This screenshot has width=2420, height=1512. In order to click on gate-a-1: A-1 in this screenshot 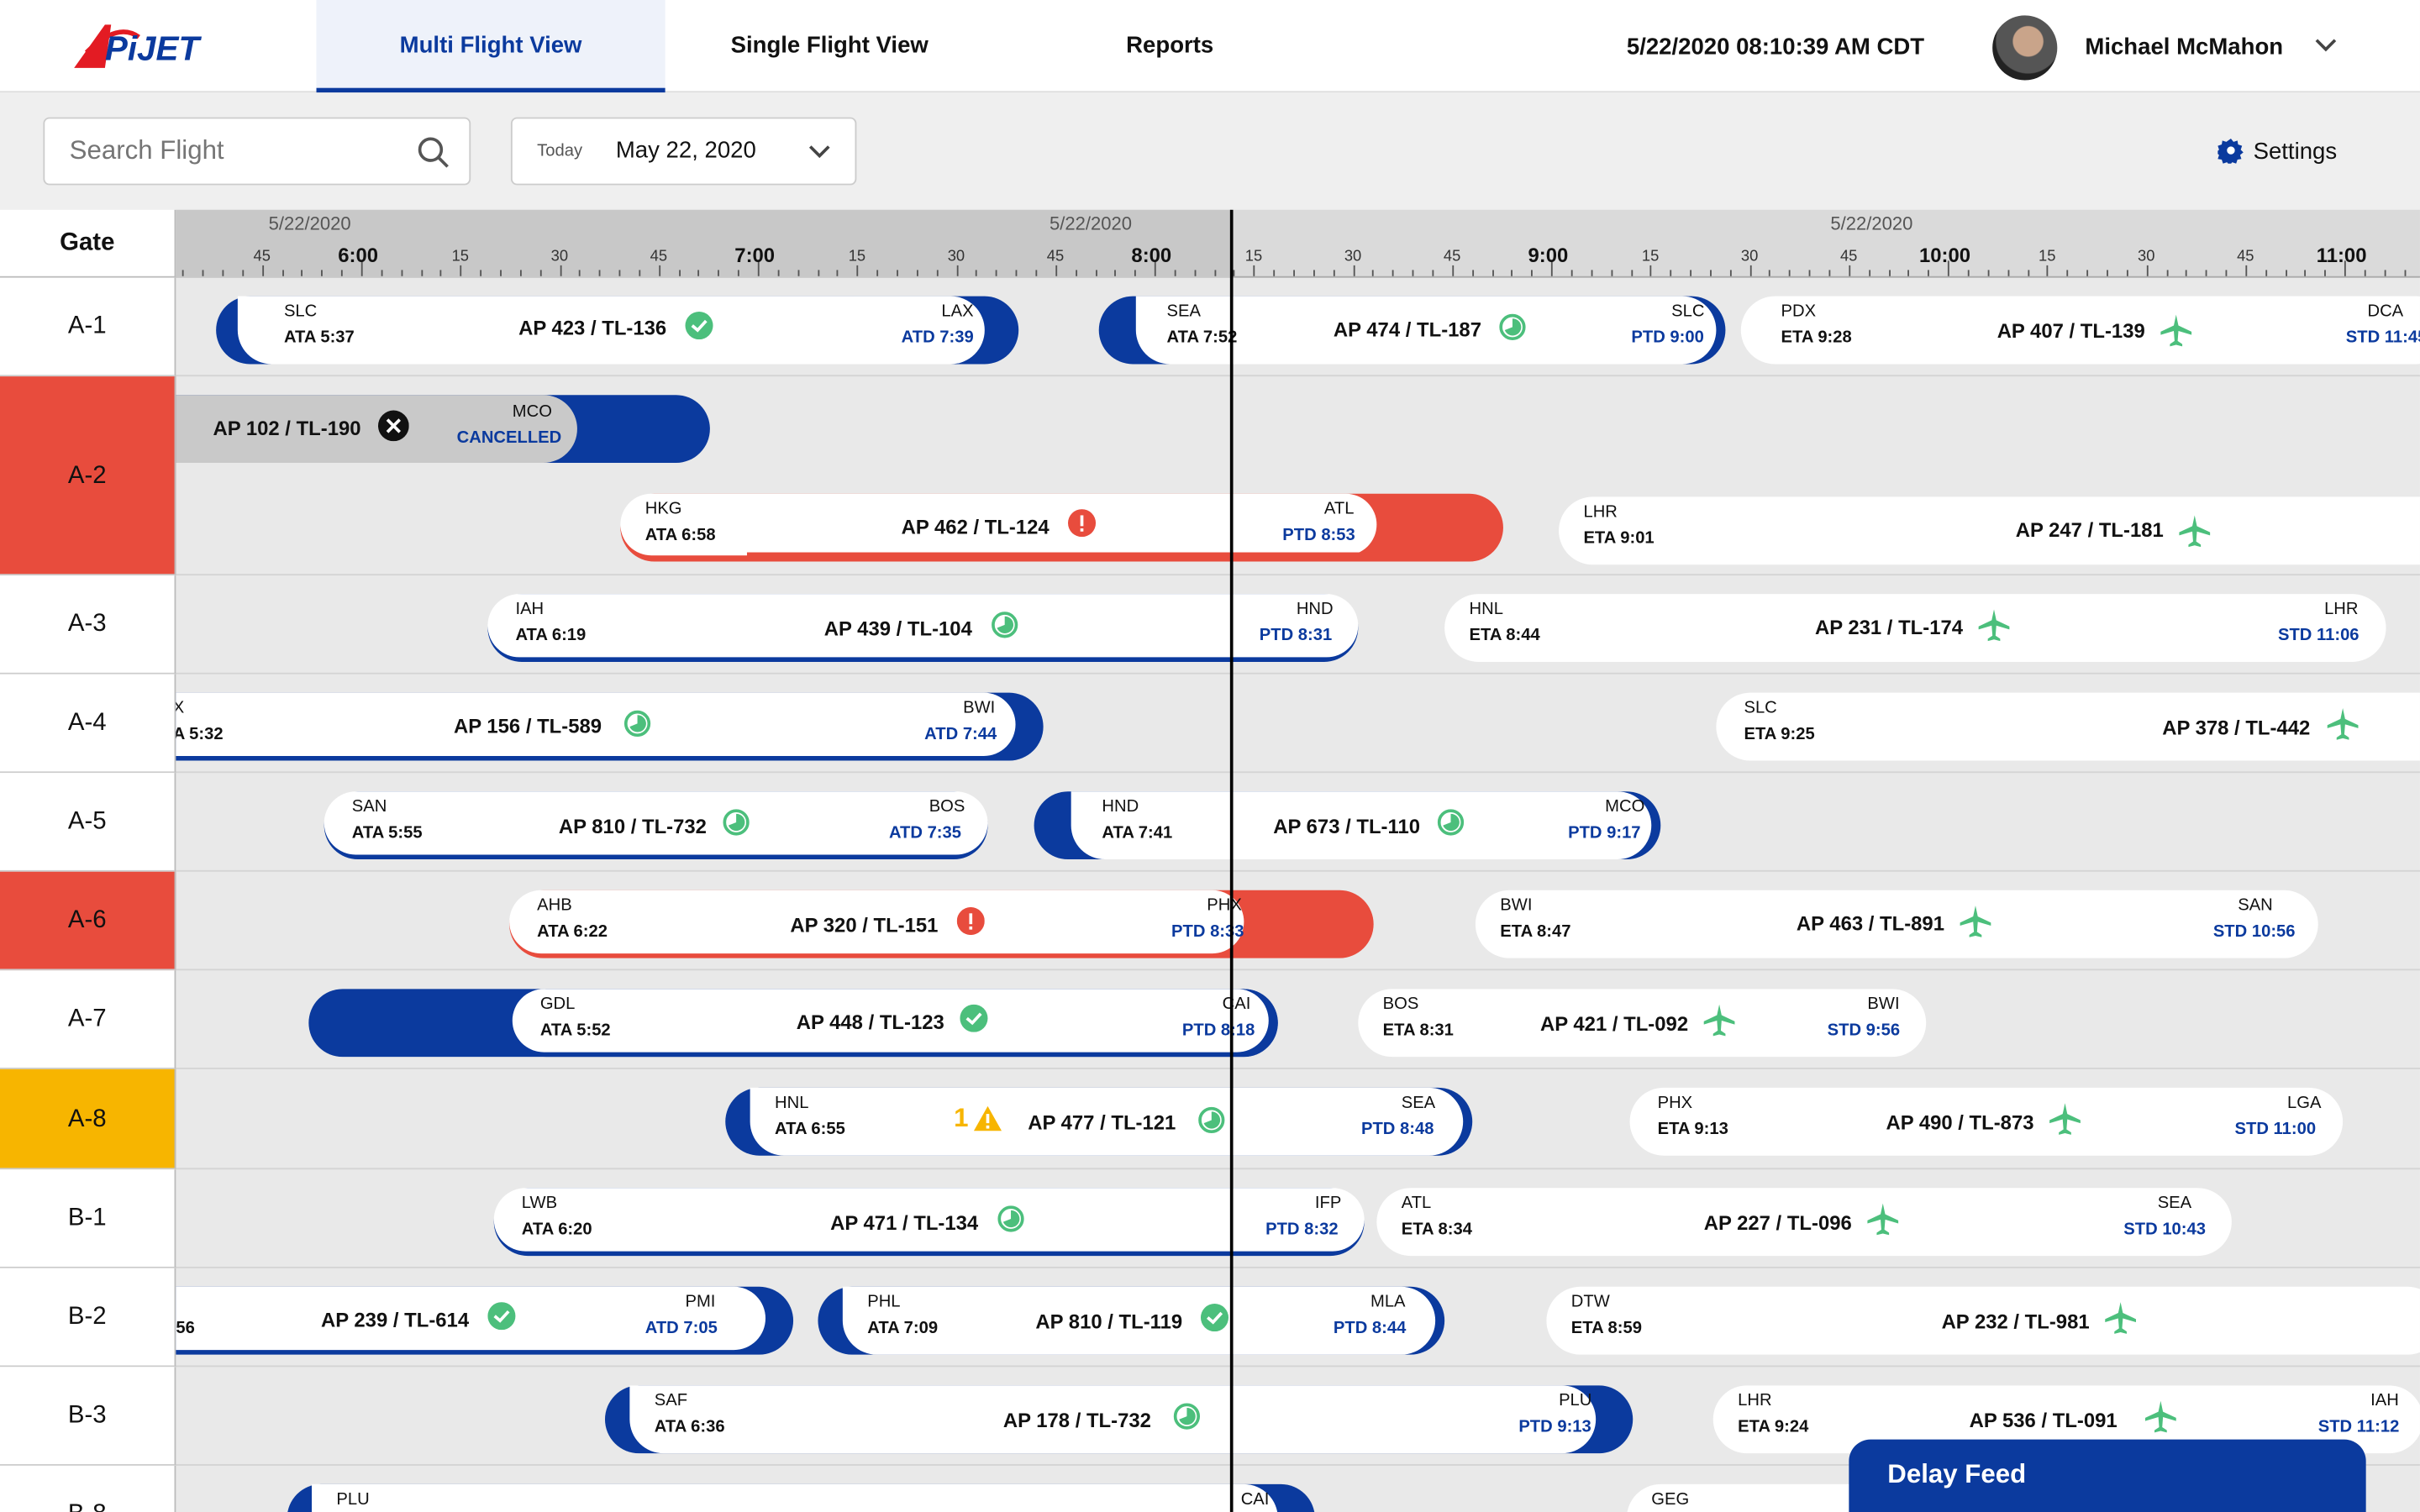, I will do `click(88, 327)`.